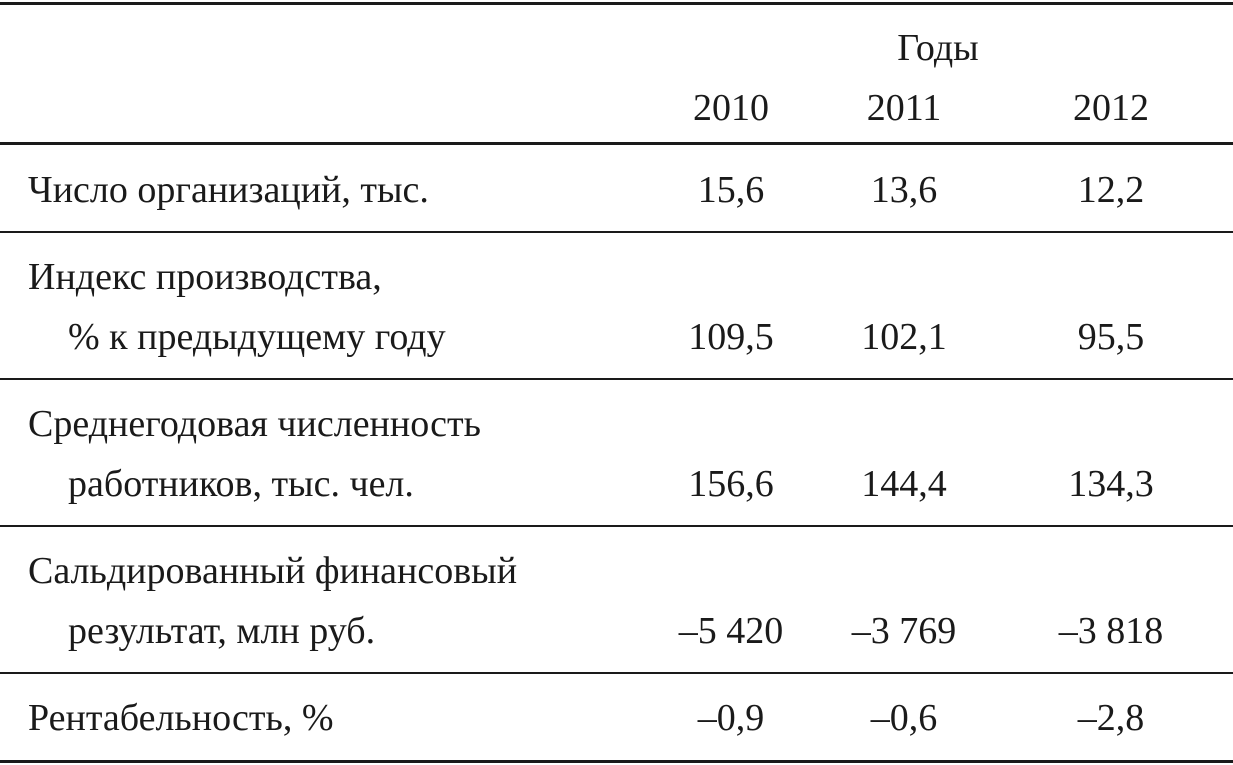 This screenshot has width=1233, height=765. Describe the element at coordinates (731, 190) in the screenshot. I see `cell-value: 15,6` at that location.